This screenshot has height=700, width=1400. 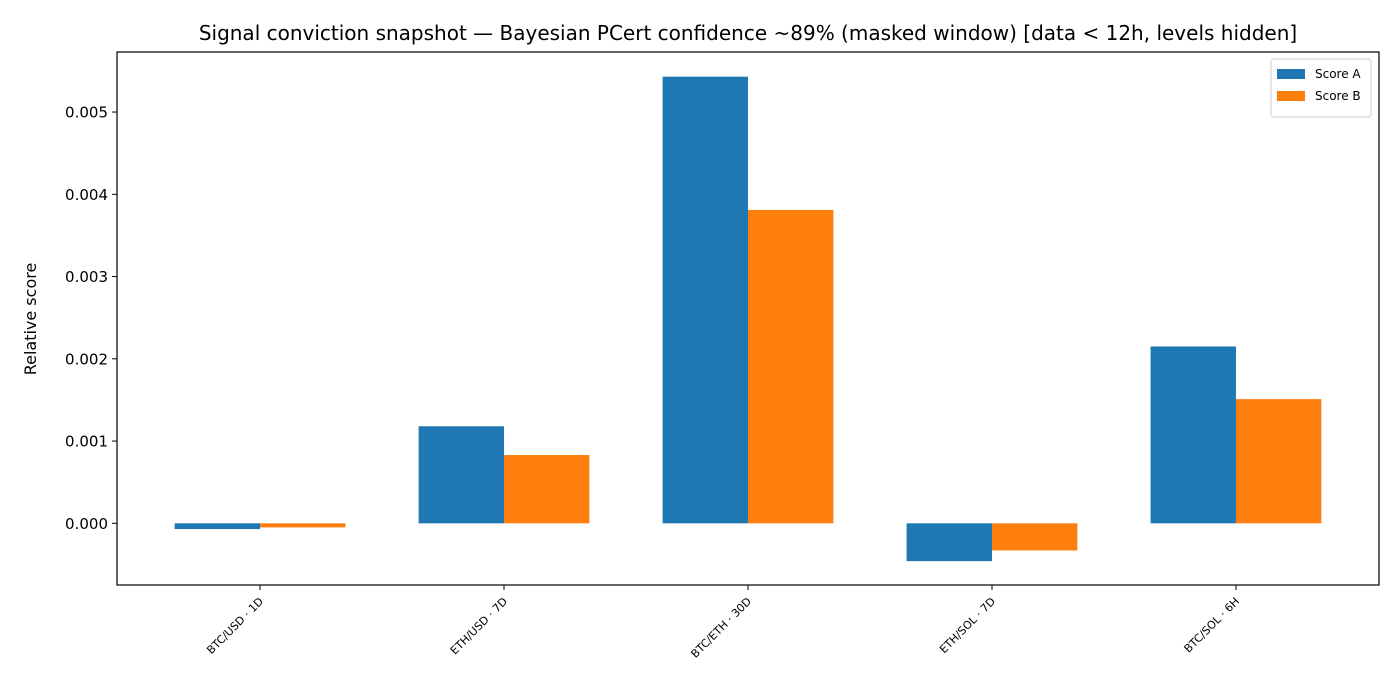 I want to click on legend: Score A Score B, so click(x=1321, y=88).